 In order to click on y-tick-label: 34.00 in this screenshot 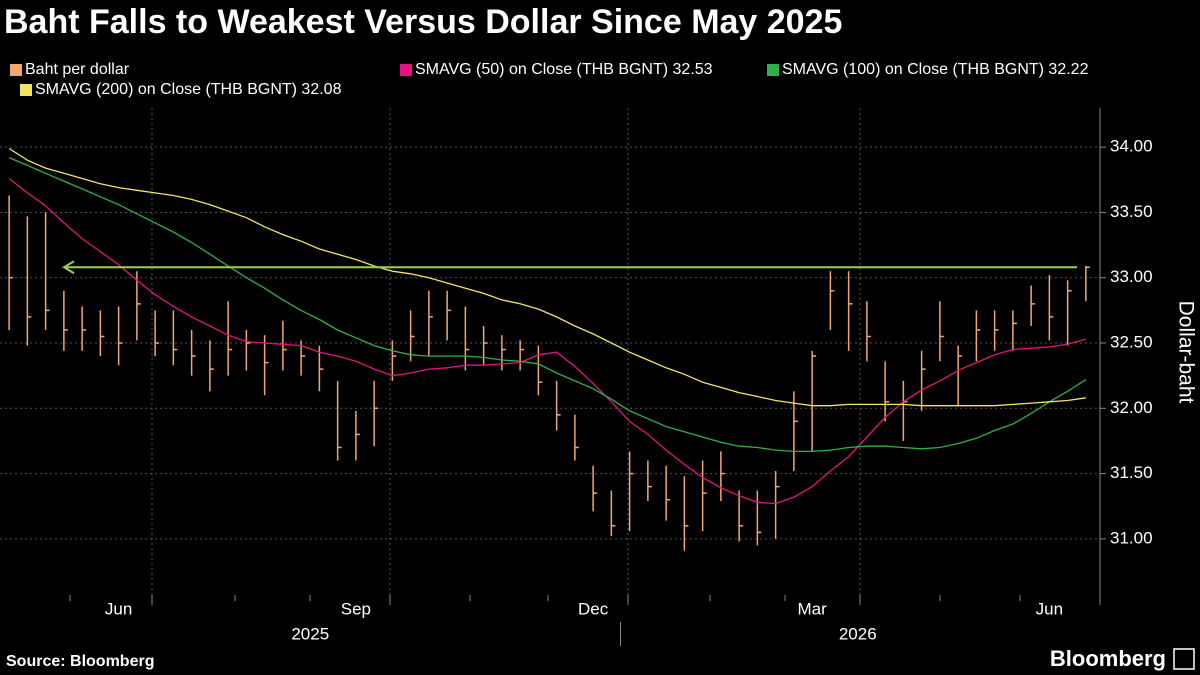, I will do `click(1131, 146)`.